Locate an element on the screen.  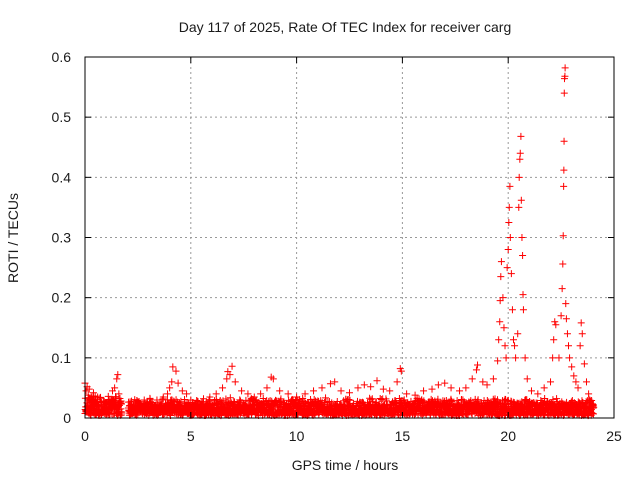
x-tick-label: 5 is located at coordinates (191, 436).